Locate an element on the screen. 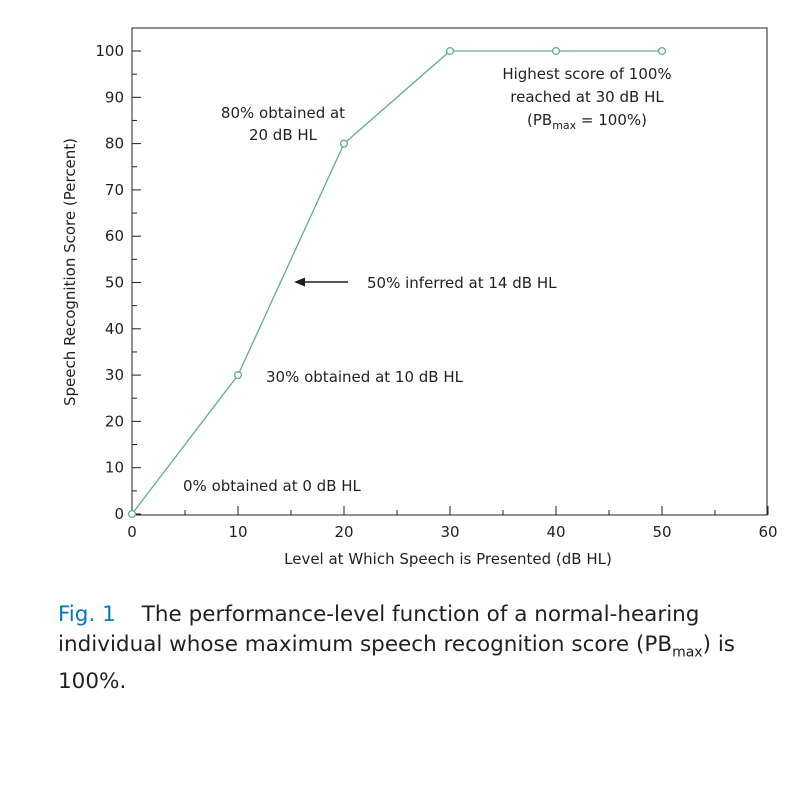 Image resolution: width=800 pixels, height=800 pixels. y-tick-label: 30 is located at coordinates (114, 375).